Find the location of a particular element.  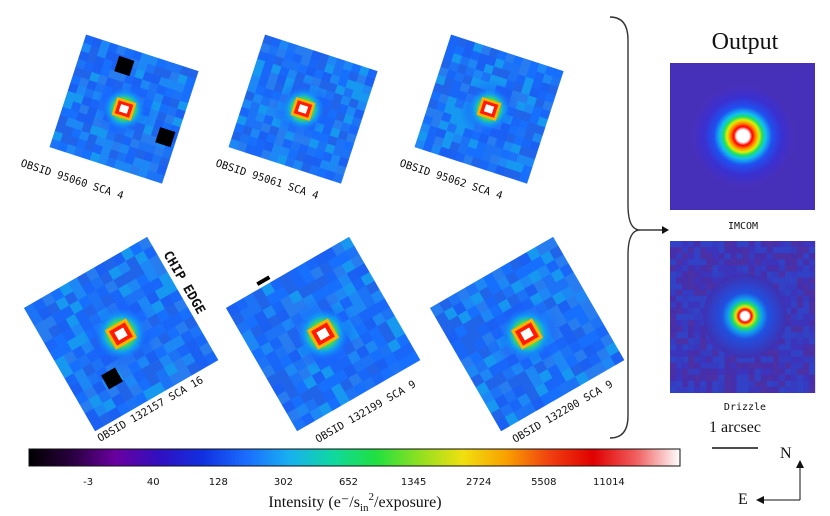

colorbar-tick-label: 652 is located at coordinates (348, 482).